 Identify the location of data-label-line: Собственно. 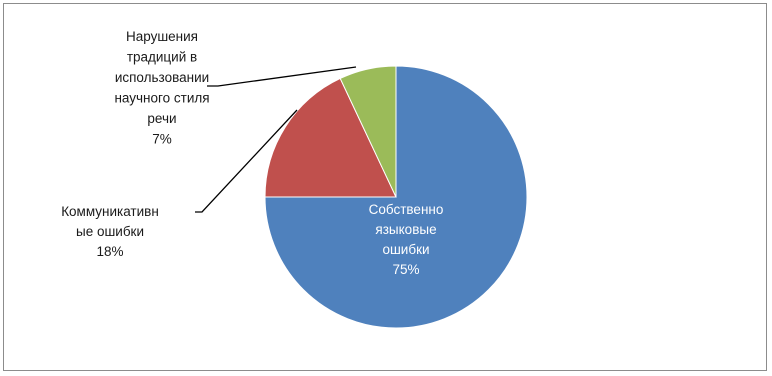
(406, 209).